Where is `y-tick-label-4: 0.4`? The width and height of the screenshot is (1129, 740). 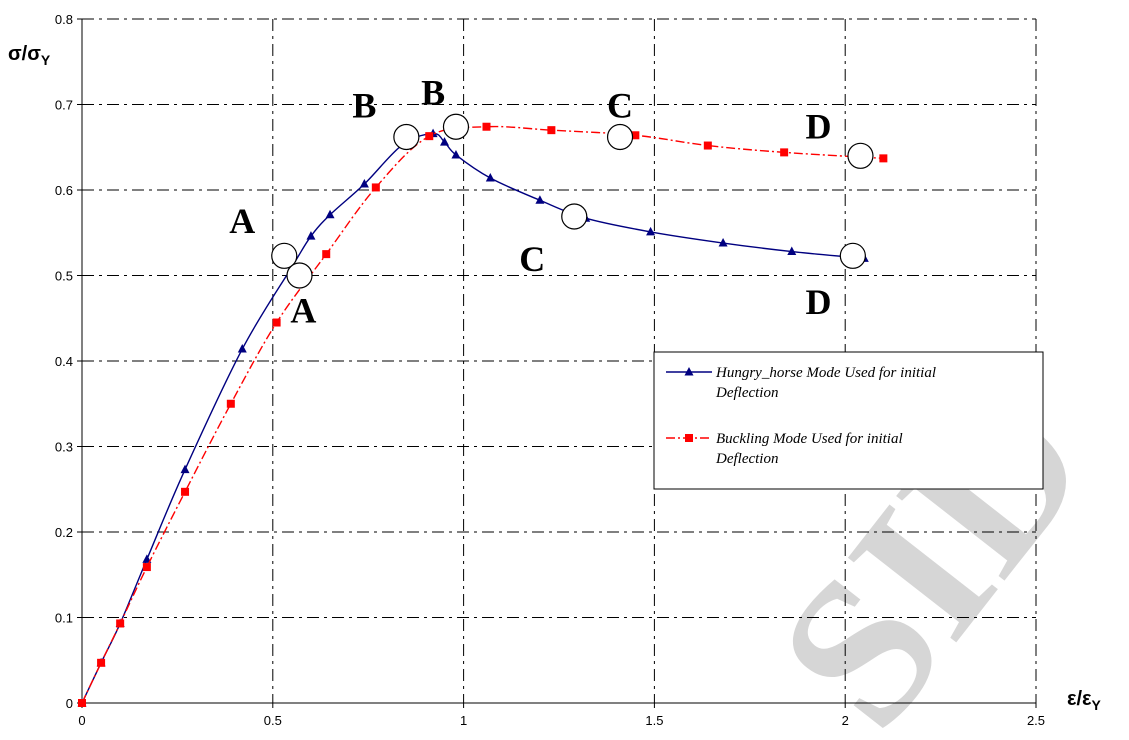
y-tick-label-4: 0.4 is located at coordinates (64, 361).